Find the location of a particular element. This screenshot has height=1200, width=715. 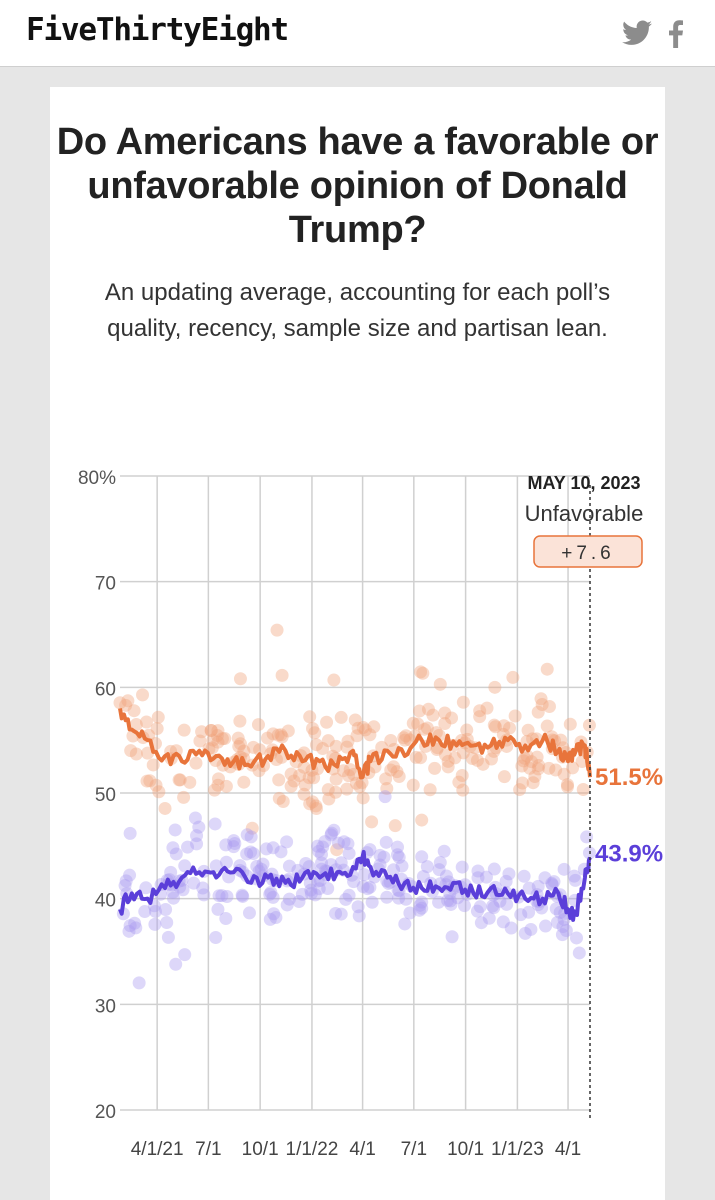

facebook-icon is located at coordinates (676, 34).